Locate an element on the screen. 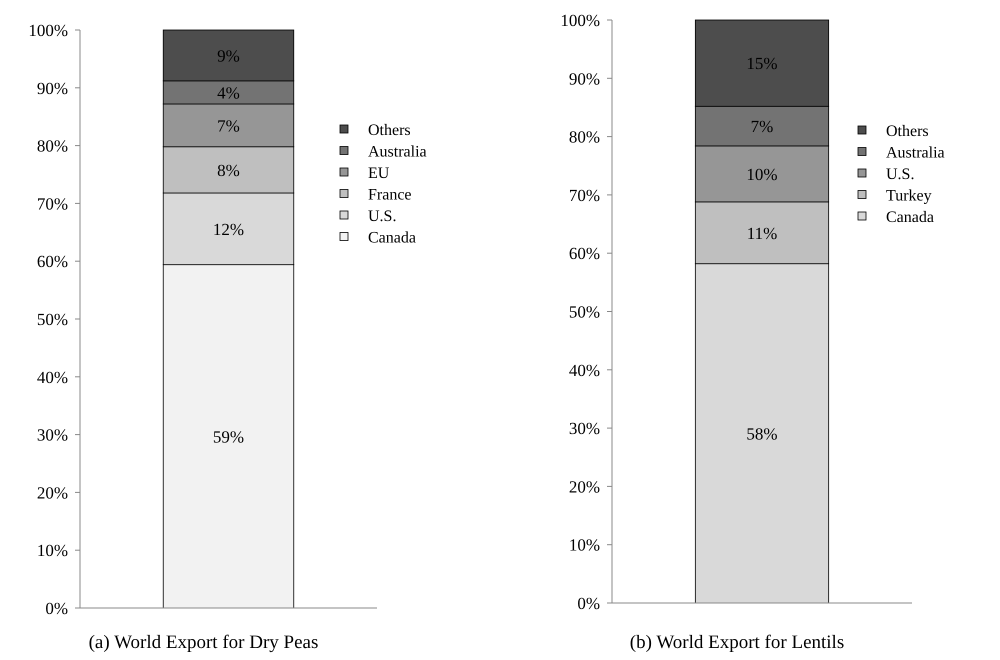  text: (a) World Export for Dry Peas is located at coordinates (203, 642).